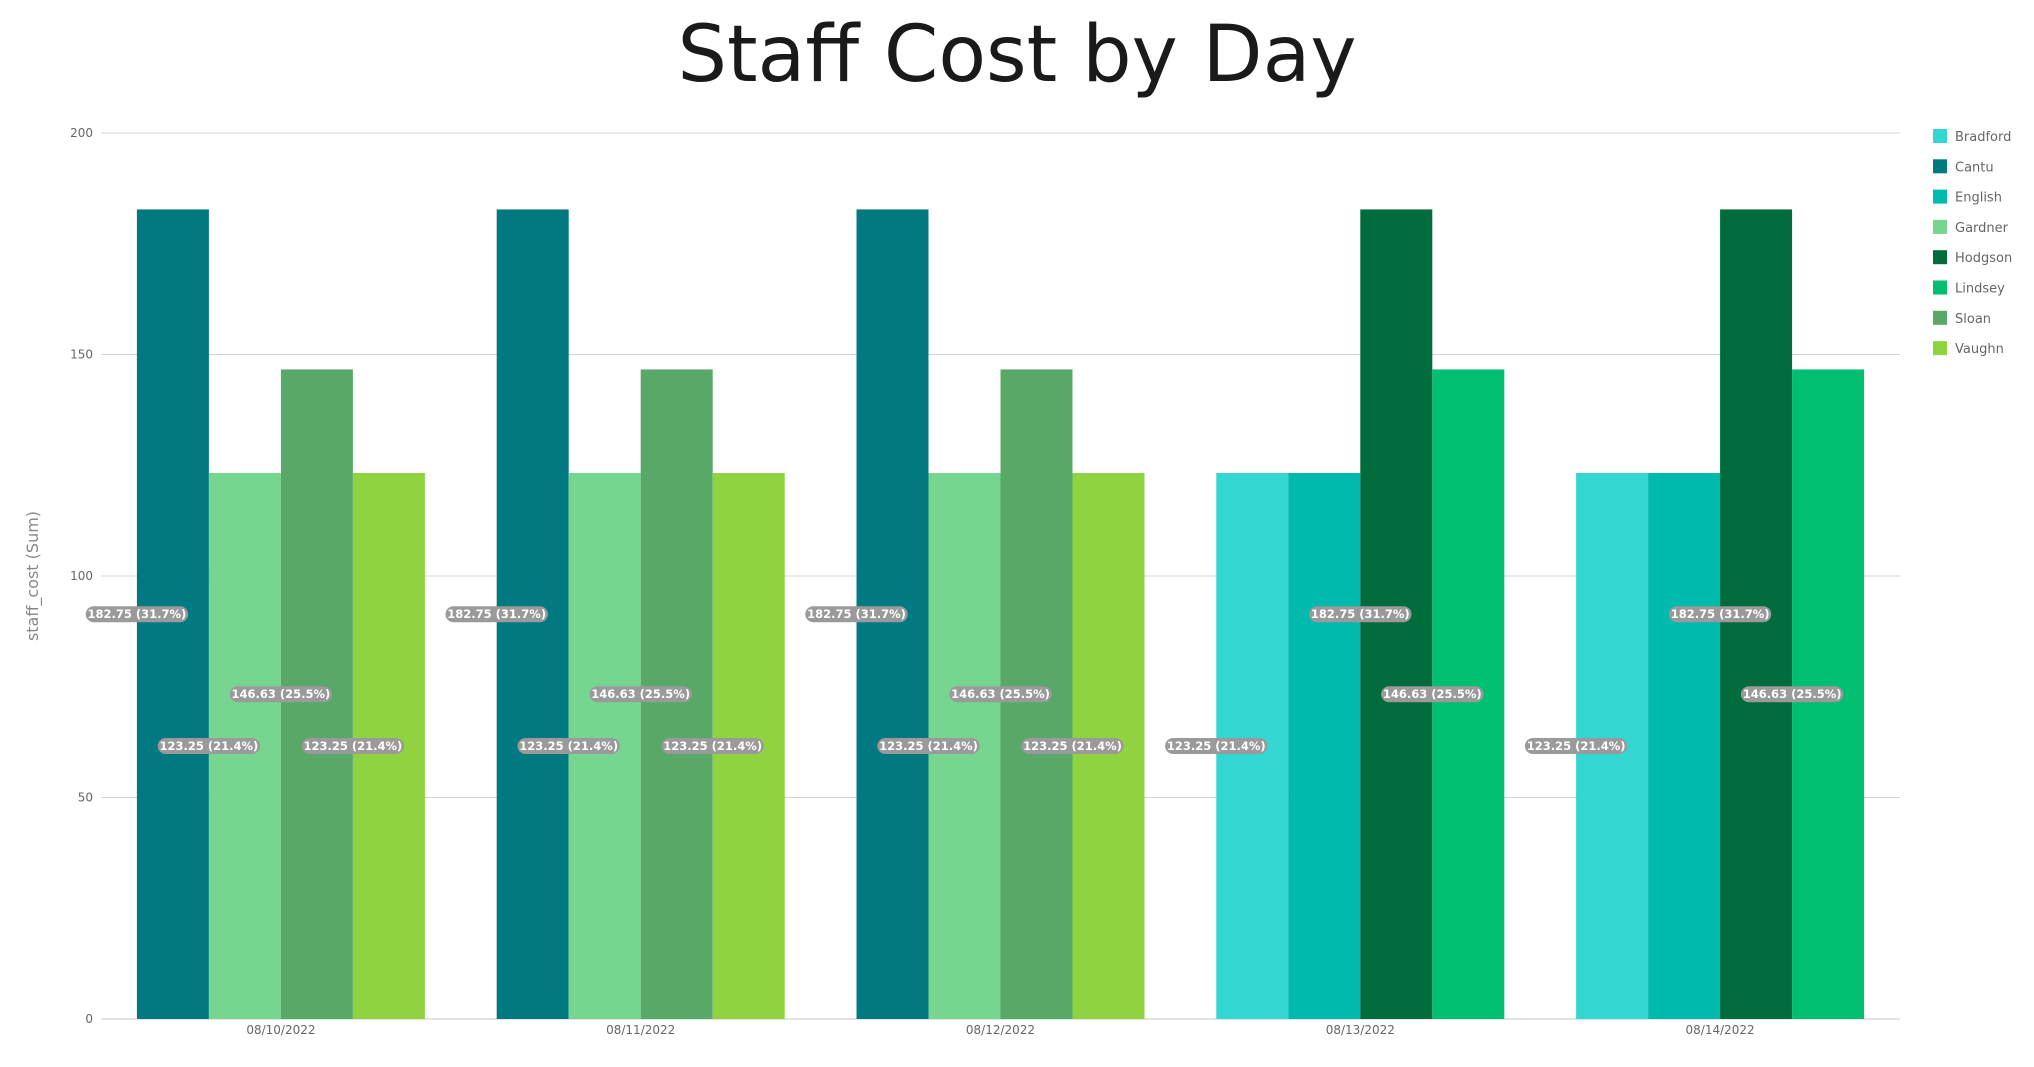 The height and width of the screenshot is (1067, 2034). I want to click on legend-label: Sloan, so click(1973, 319).